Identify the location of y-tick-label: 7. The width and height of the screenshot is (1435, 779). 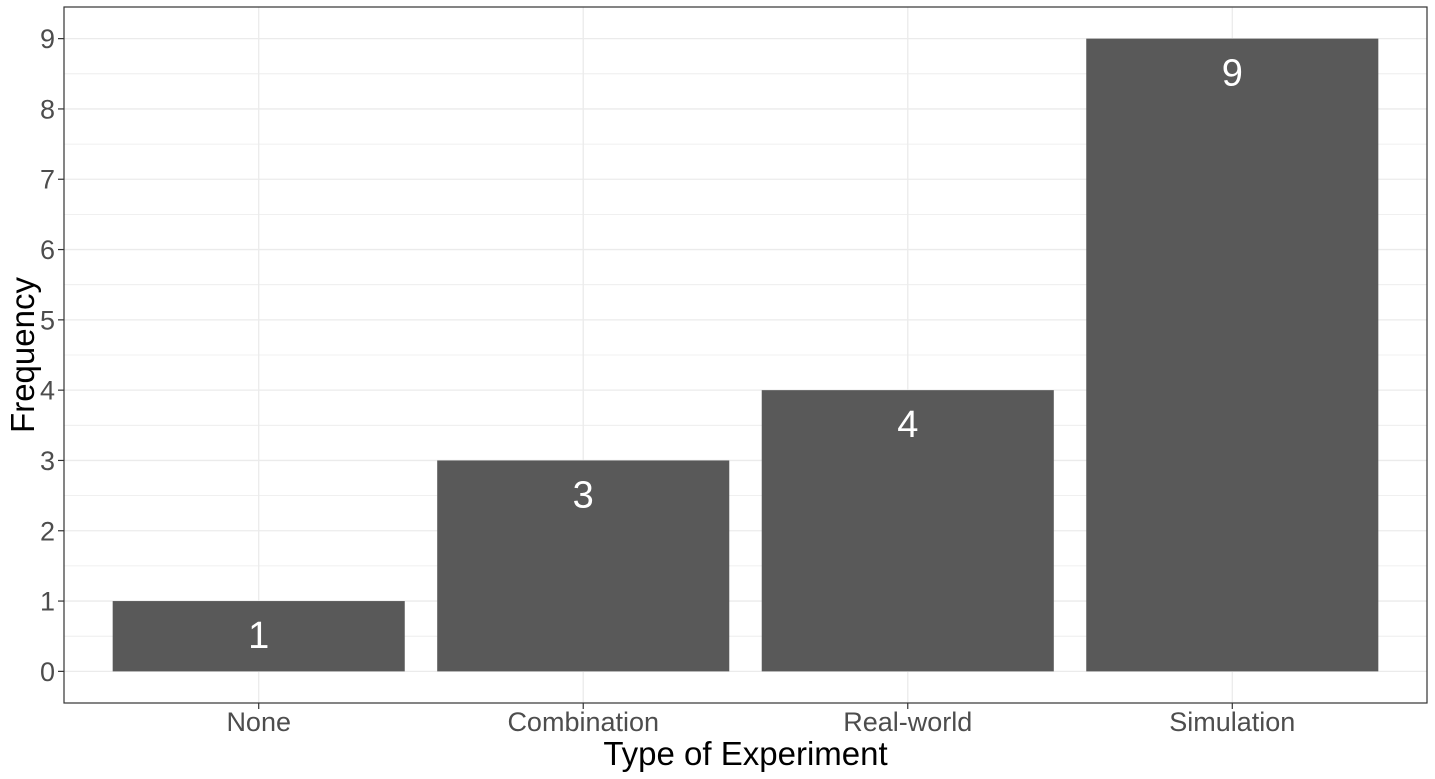
(47, 180).